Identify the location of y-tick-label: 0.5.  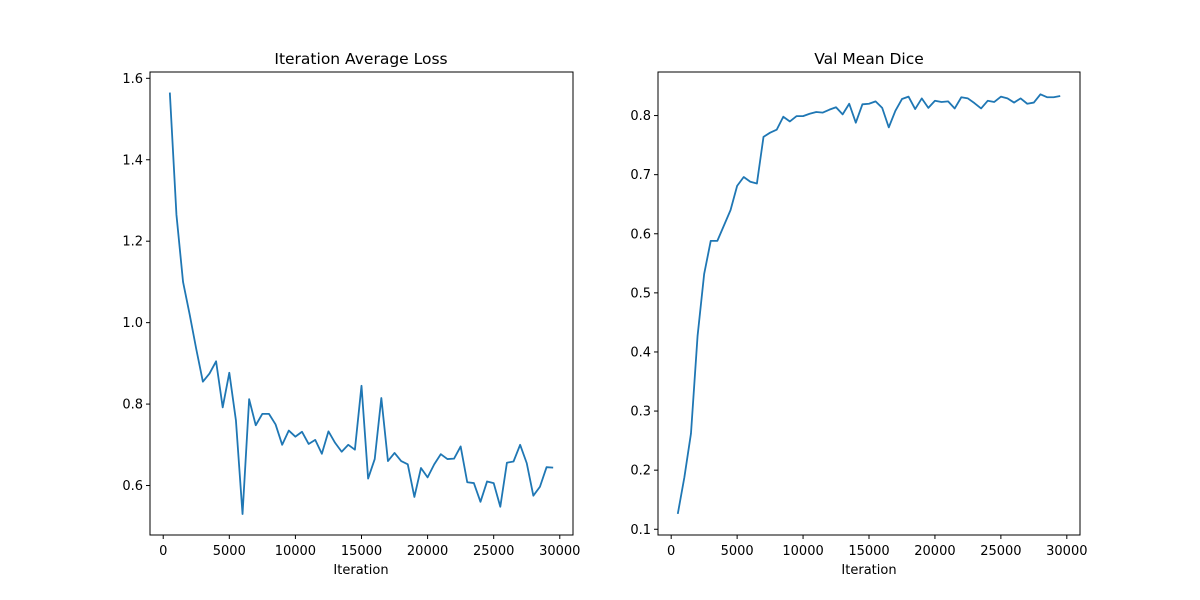
(640, 293).